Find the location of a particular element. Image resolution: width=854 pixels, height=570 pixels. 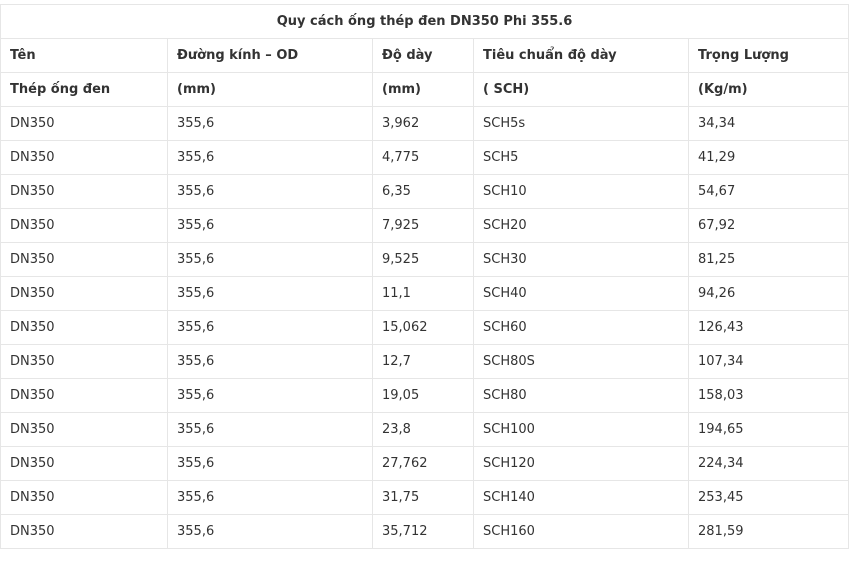

data-cell: 7,925 is located at coordinates (423, 225).